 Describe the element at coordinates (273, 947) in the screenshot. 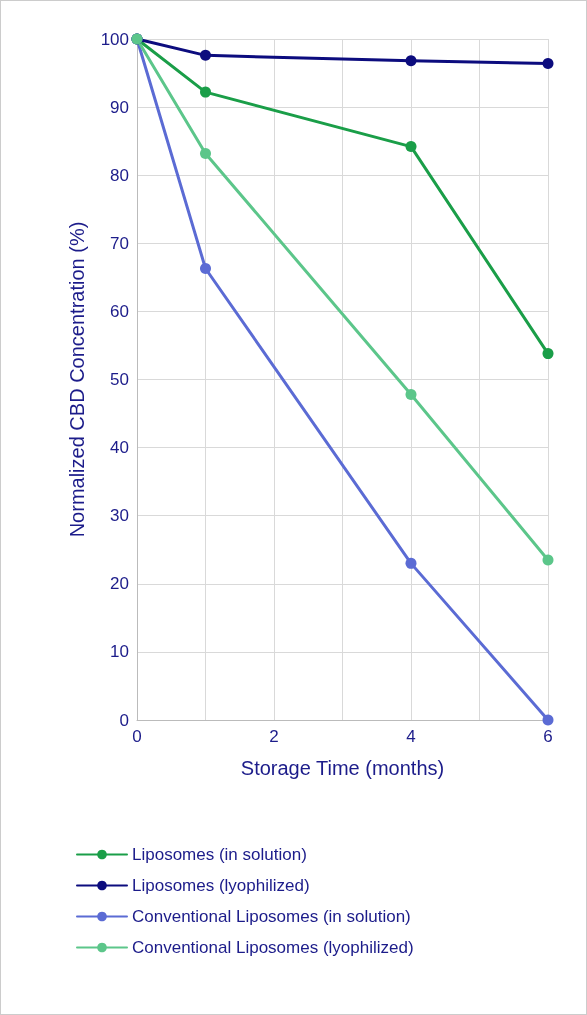

I see `legend-label: Conventional Liposomes (lyophilized)` at that location.